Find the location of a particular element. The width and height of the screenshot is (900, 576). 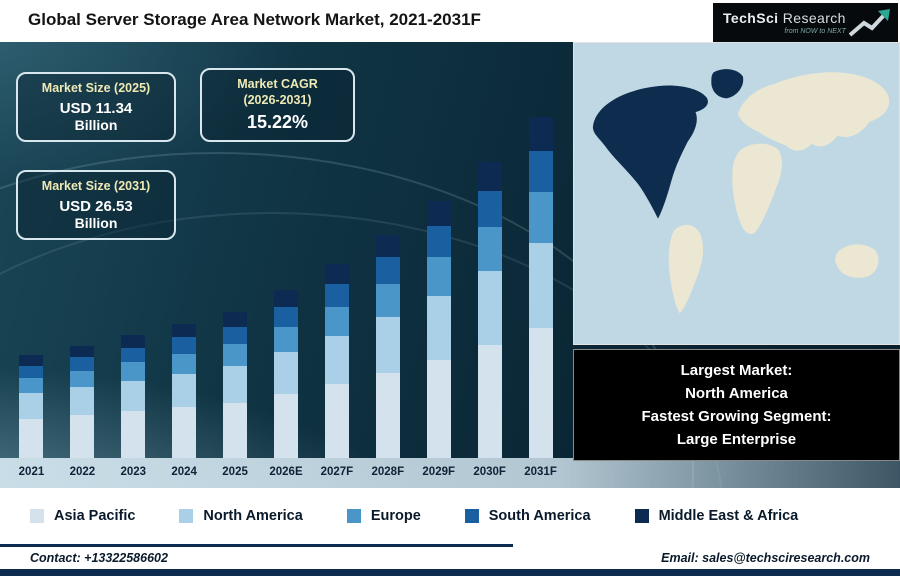

legend-item-north-america: North America is located at coordinates (241, 516).